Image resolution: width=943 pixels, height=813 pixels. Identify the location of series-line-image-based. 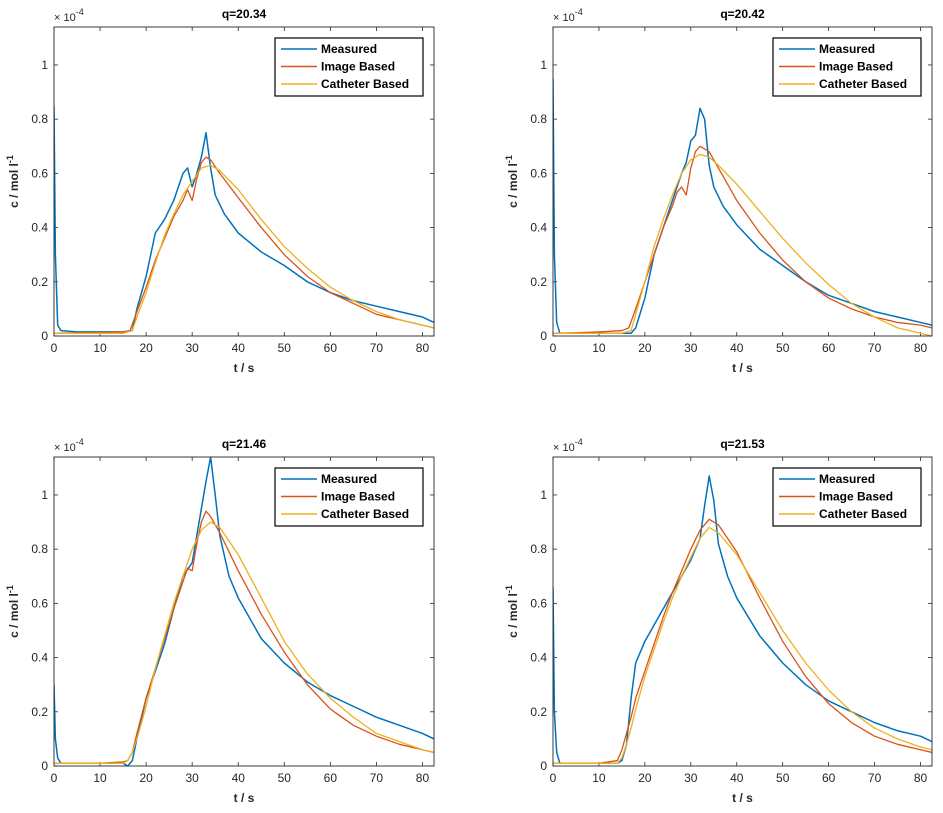
(742, 239).